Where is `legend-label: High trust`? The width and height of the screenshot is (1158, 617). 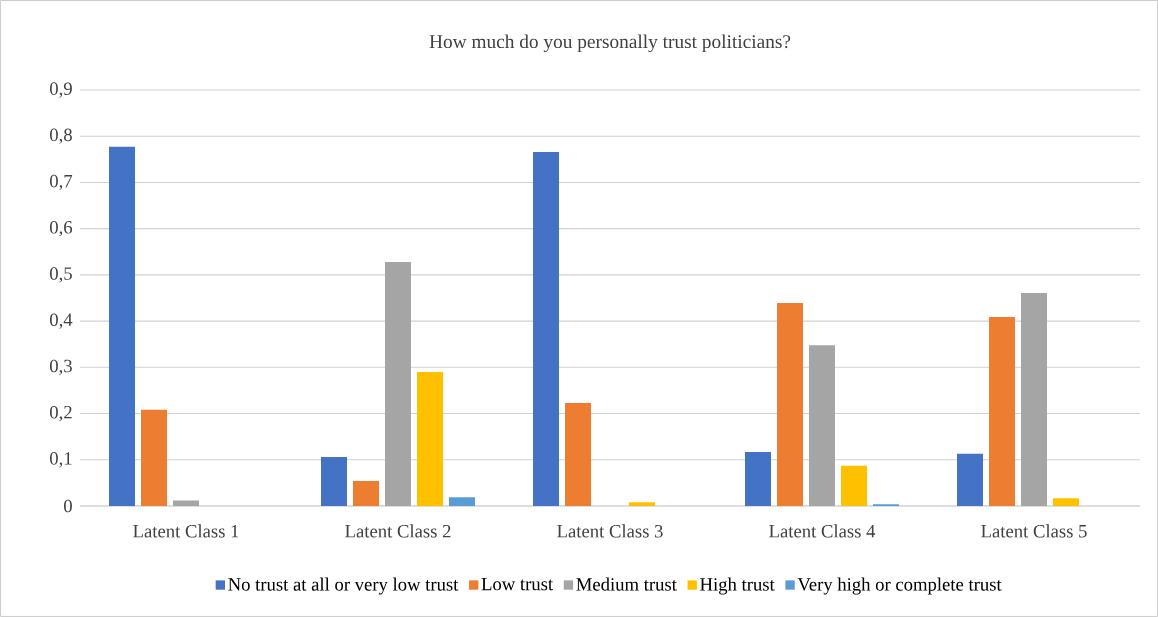
legend-label: High trust is located at coordinates (737, 586).